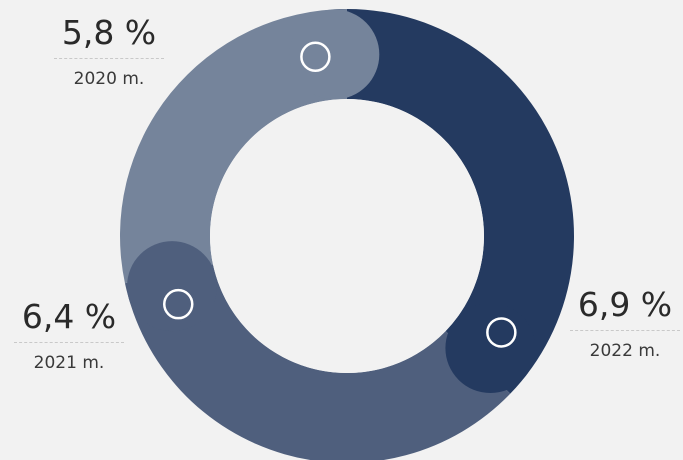 Image resolution: width=683 pixels, height=460 pixels. I want to click on value-label-2022: 6,9 %, so click(625, 304).